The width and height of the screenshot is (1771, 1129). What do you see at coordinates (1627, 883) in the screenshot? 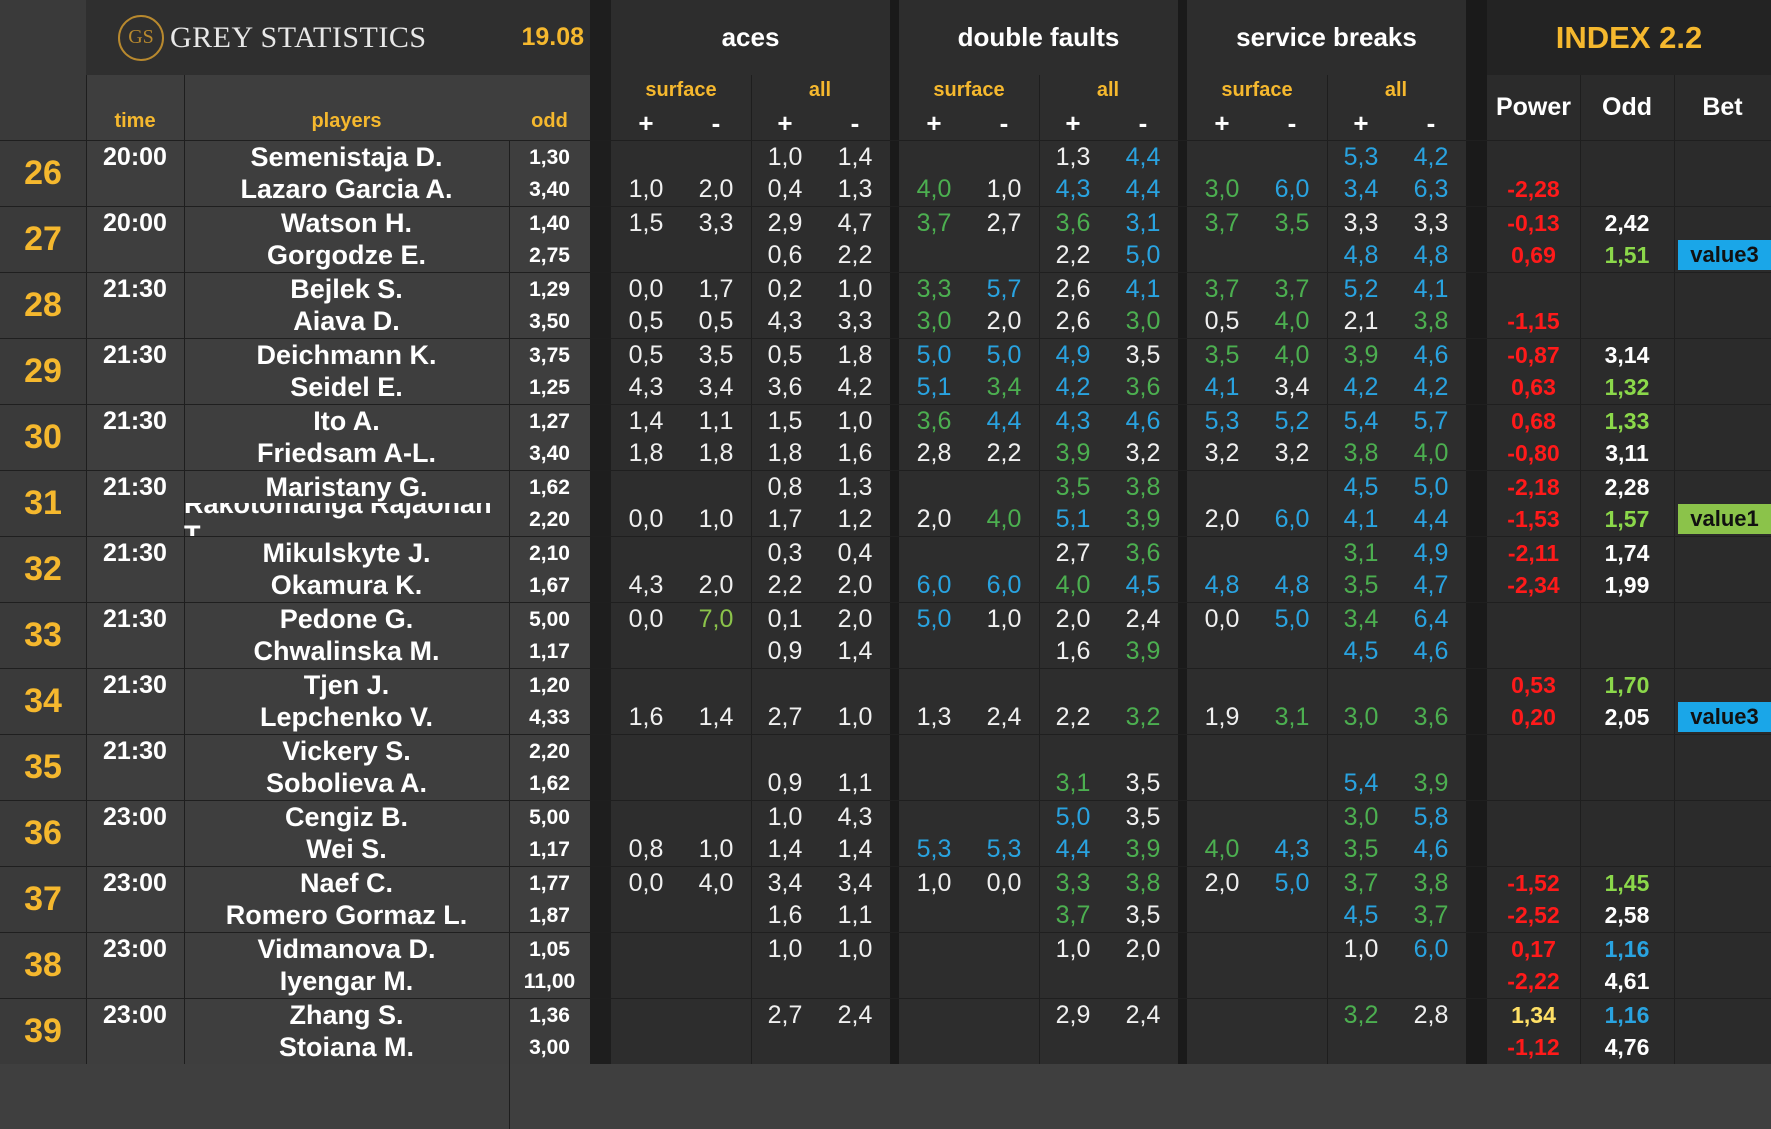
I see `index-odd: 1,45` at bounding box center [1627, 883].